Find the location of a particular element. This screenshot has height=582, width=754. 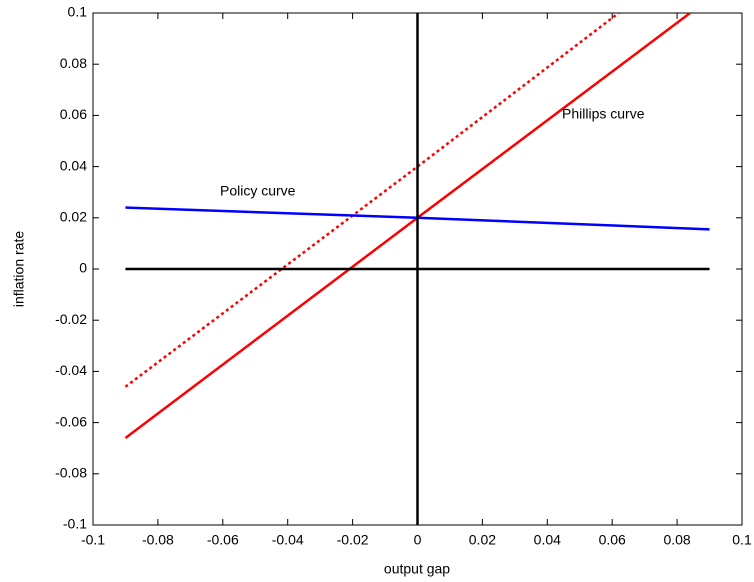

annotation: Phillips curve is located at coordinates (603, 114).